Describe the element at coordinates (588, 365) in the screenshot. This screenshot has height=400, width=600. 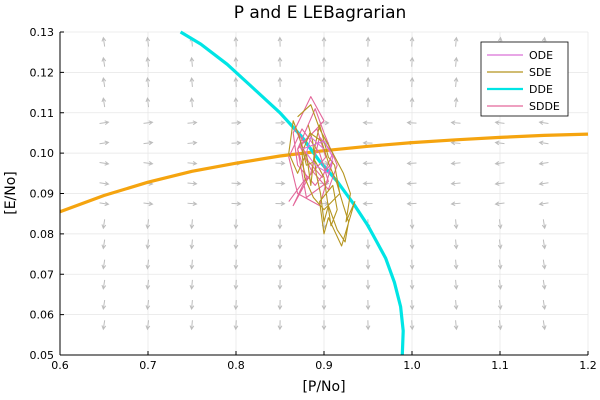
I see `x-tick-label: 1.2` at that location.